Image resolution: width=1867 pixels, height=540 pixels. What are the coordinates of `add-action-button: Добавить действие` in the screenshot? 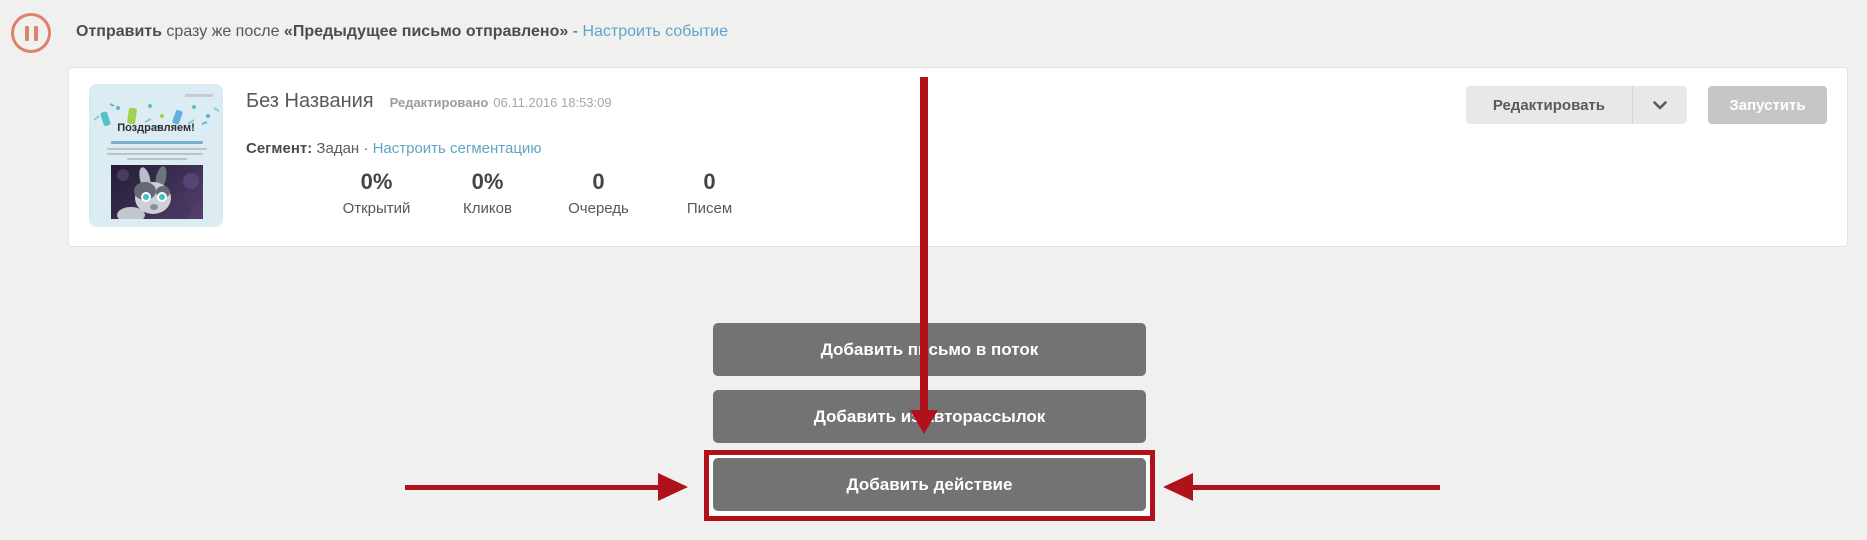 It's located at (929, 484).